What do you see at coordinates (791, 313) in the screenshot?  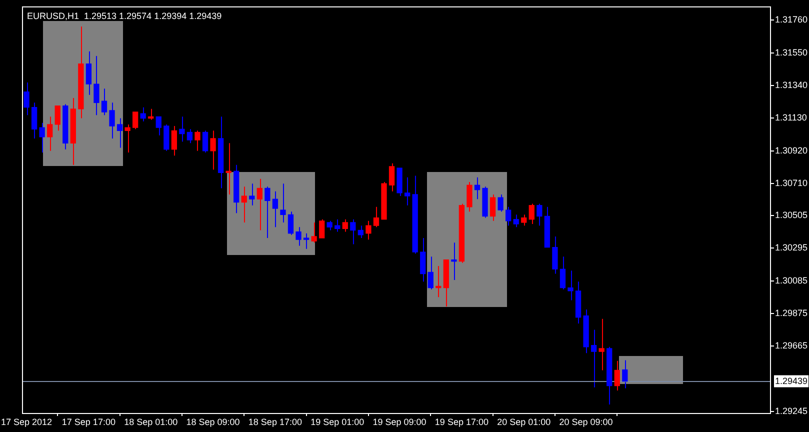 I see `y-tick-label: 1.29875` at bounding box center [791, 313].